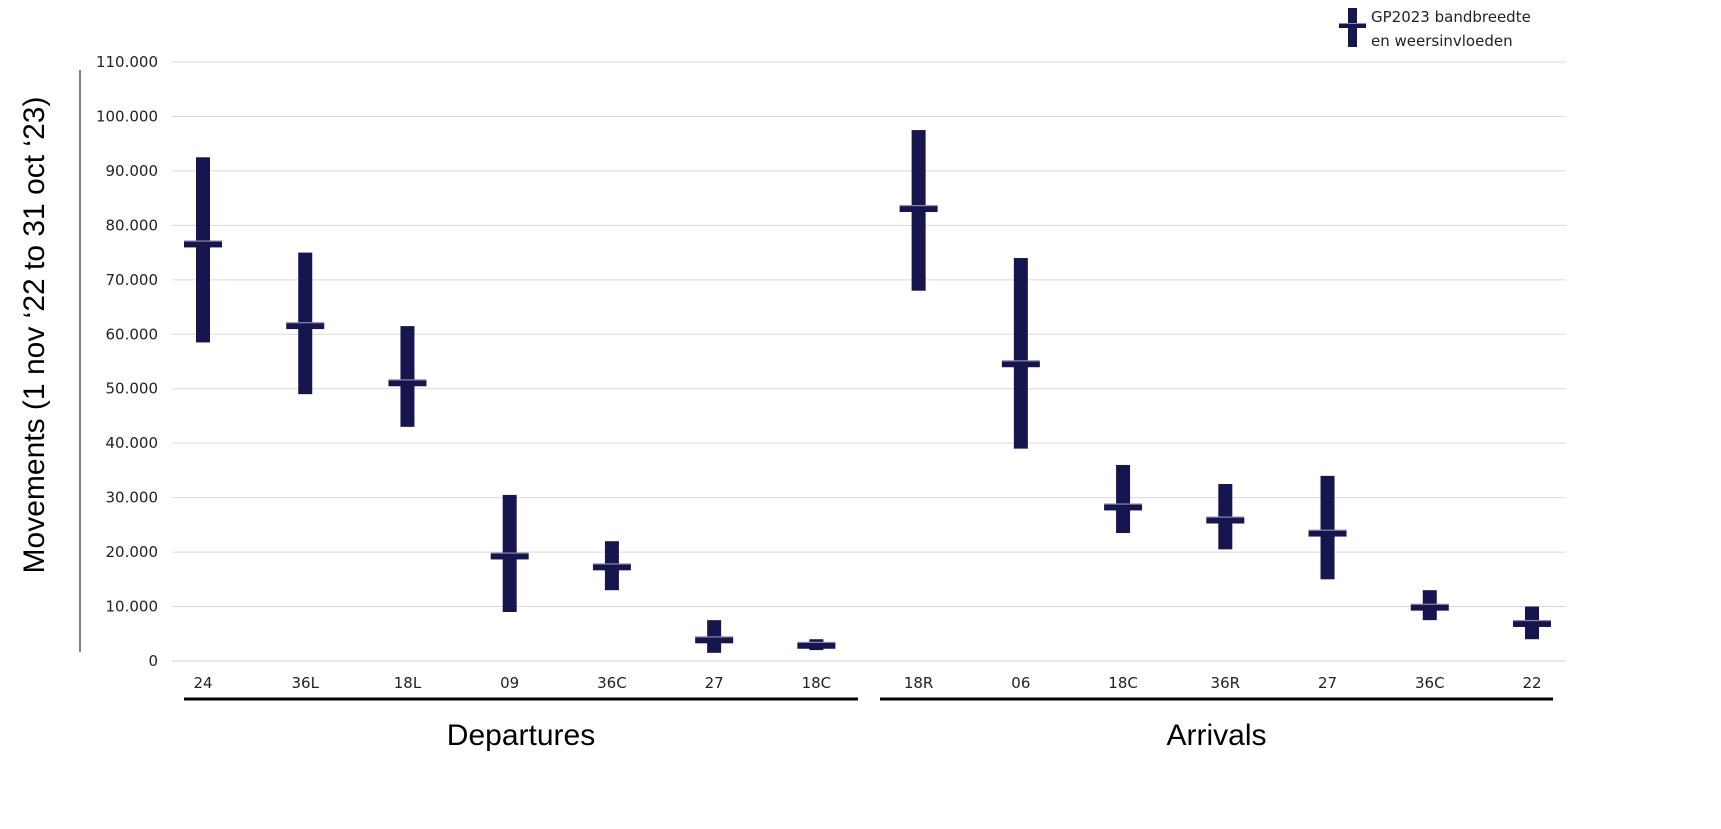 The image size is (1721, 829). I want to click on y-tick-label: 70.000, so click(132, 280).